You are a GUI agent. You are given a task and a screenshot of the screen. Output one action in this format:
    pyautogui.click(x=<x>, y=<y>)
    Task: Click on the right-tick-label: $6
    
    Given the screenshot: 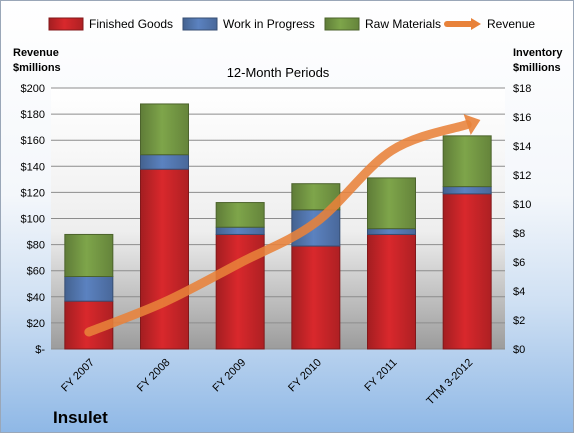 What is the action you would take?
    pyautogui.click(x=519, y=263)
    